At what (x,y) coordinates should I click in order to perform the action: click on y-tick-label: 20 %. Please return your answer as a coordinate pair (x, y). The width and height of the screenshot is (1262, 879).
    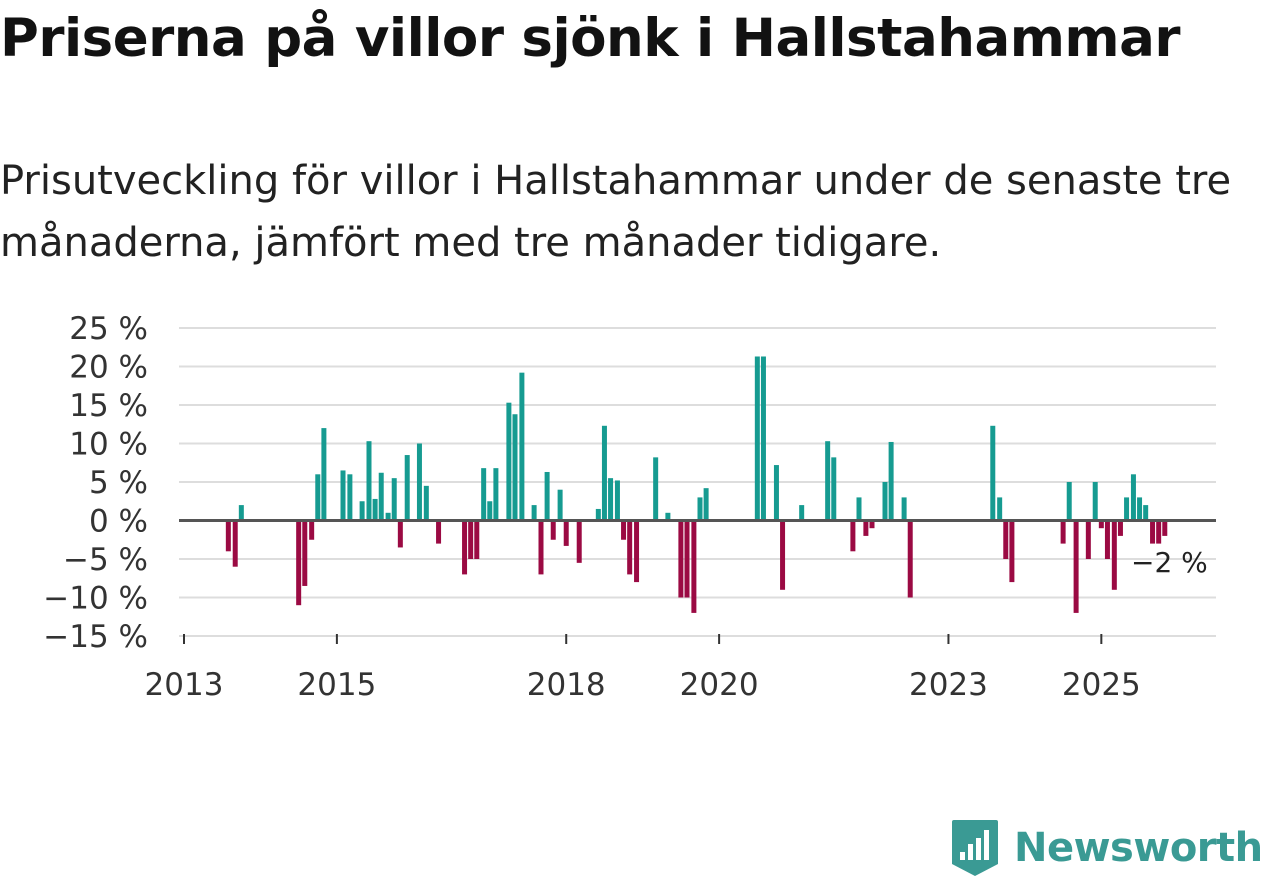
    Looking at the image, I should click on (108, 368).